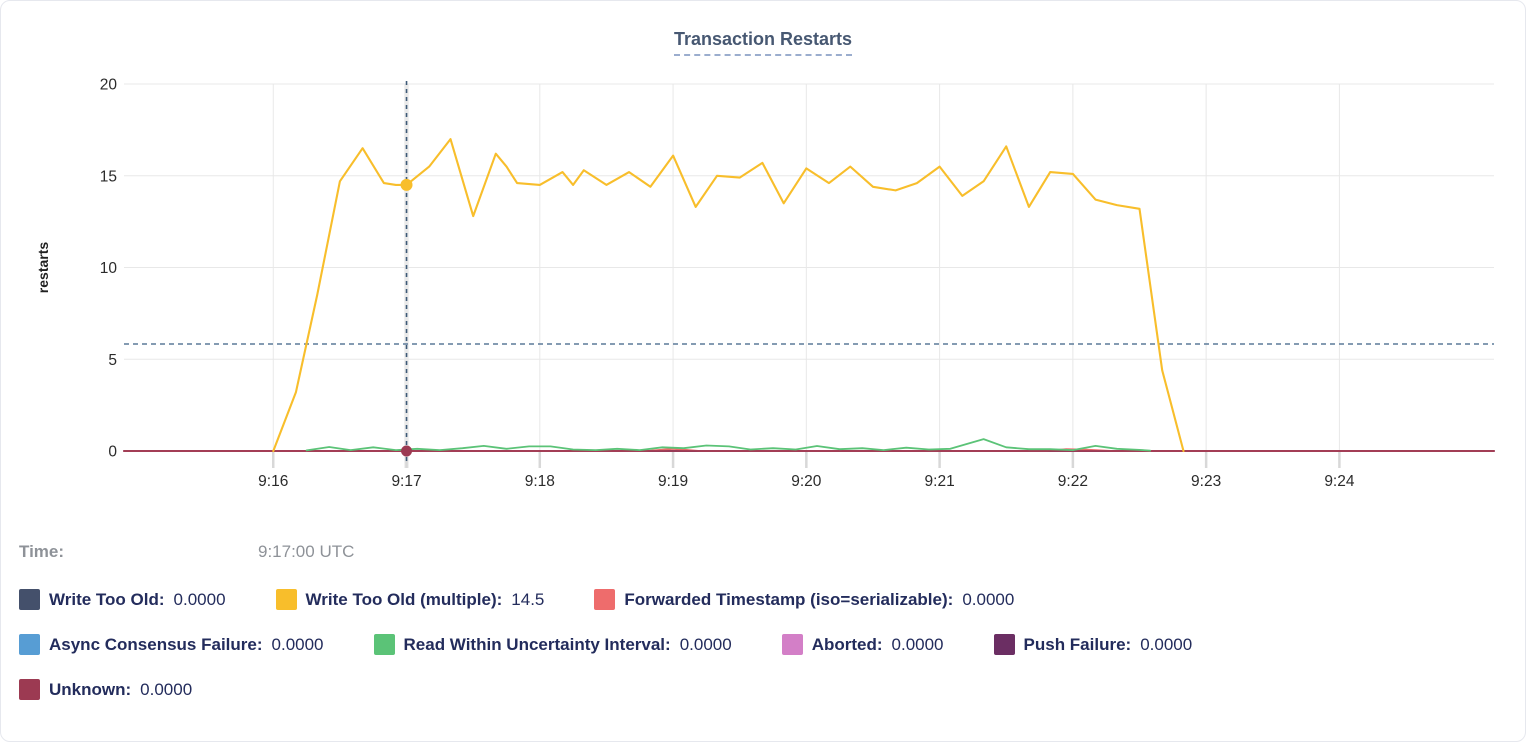  I want to click on x-tick-label: 9:17, so click(406, 481).